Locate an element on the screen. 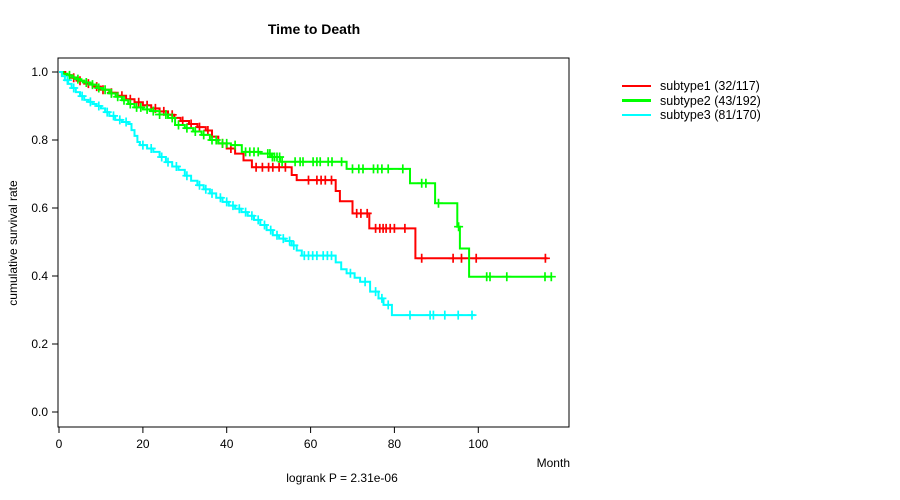 The height and width of the screenshot is (500, 900). legend-item-subtype1: subtype1 (32/117) is located at coordinates (691, 86).